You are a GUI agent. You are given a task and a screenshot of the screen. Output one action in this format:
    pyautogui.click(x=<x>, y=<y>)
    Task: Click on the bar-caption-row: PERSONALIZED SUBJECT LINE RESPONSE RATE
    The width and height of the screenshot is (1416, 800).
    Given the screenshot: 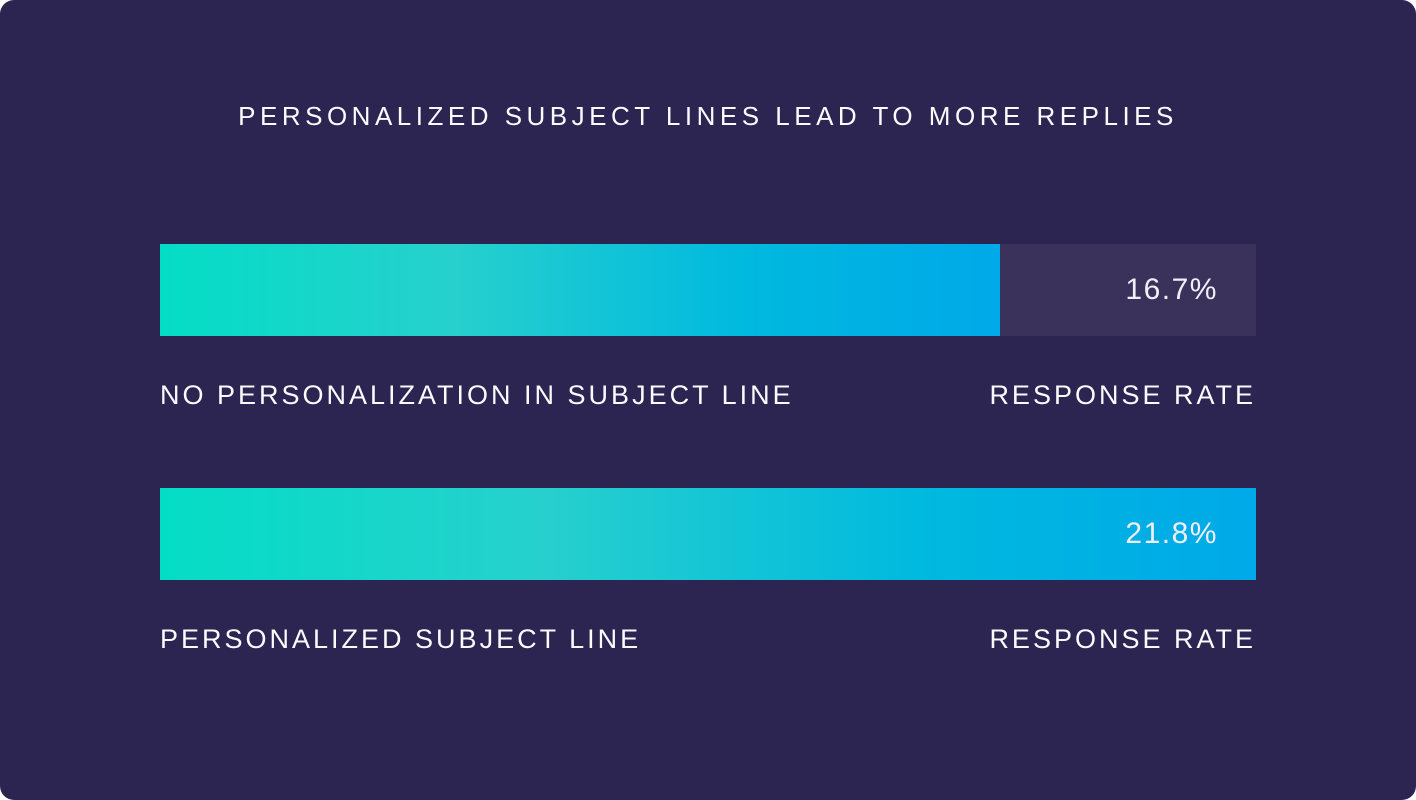 What is the action you would take?
    pyautogui.click(x=708, y=639)
    